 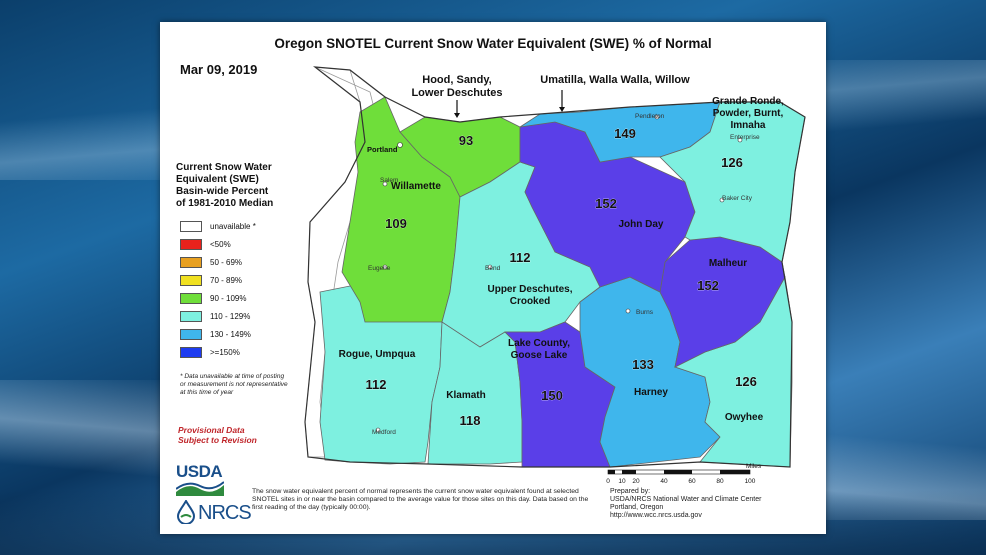 I want to click on city-burns-marker, so click(x=628, y=311).